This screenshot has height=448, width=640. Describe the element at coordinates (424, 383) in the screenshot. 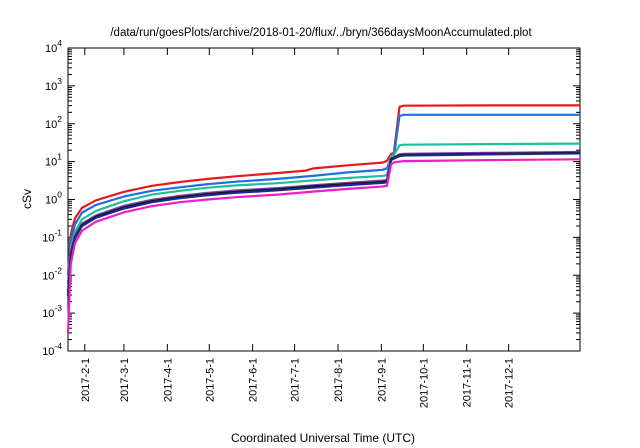

I see `x-tick-label: 2017-10-1` at that location.